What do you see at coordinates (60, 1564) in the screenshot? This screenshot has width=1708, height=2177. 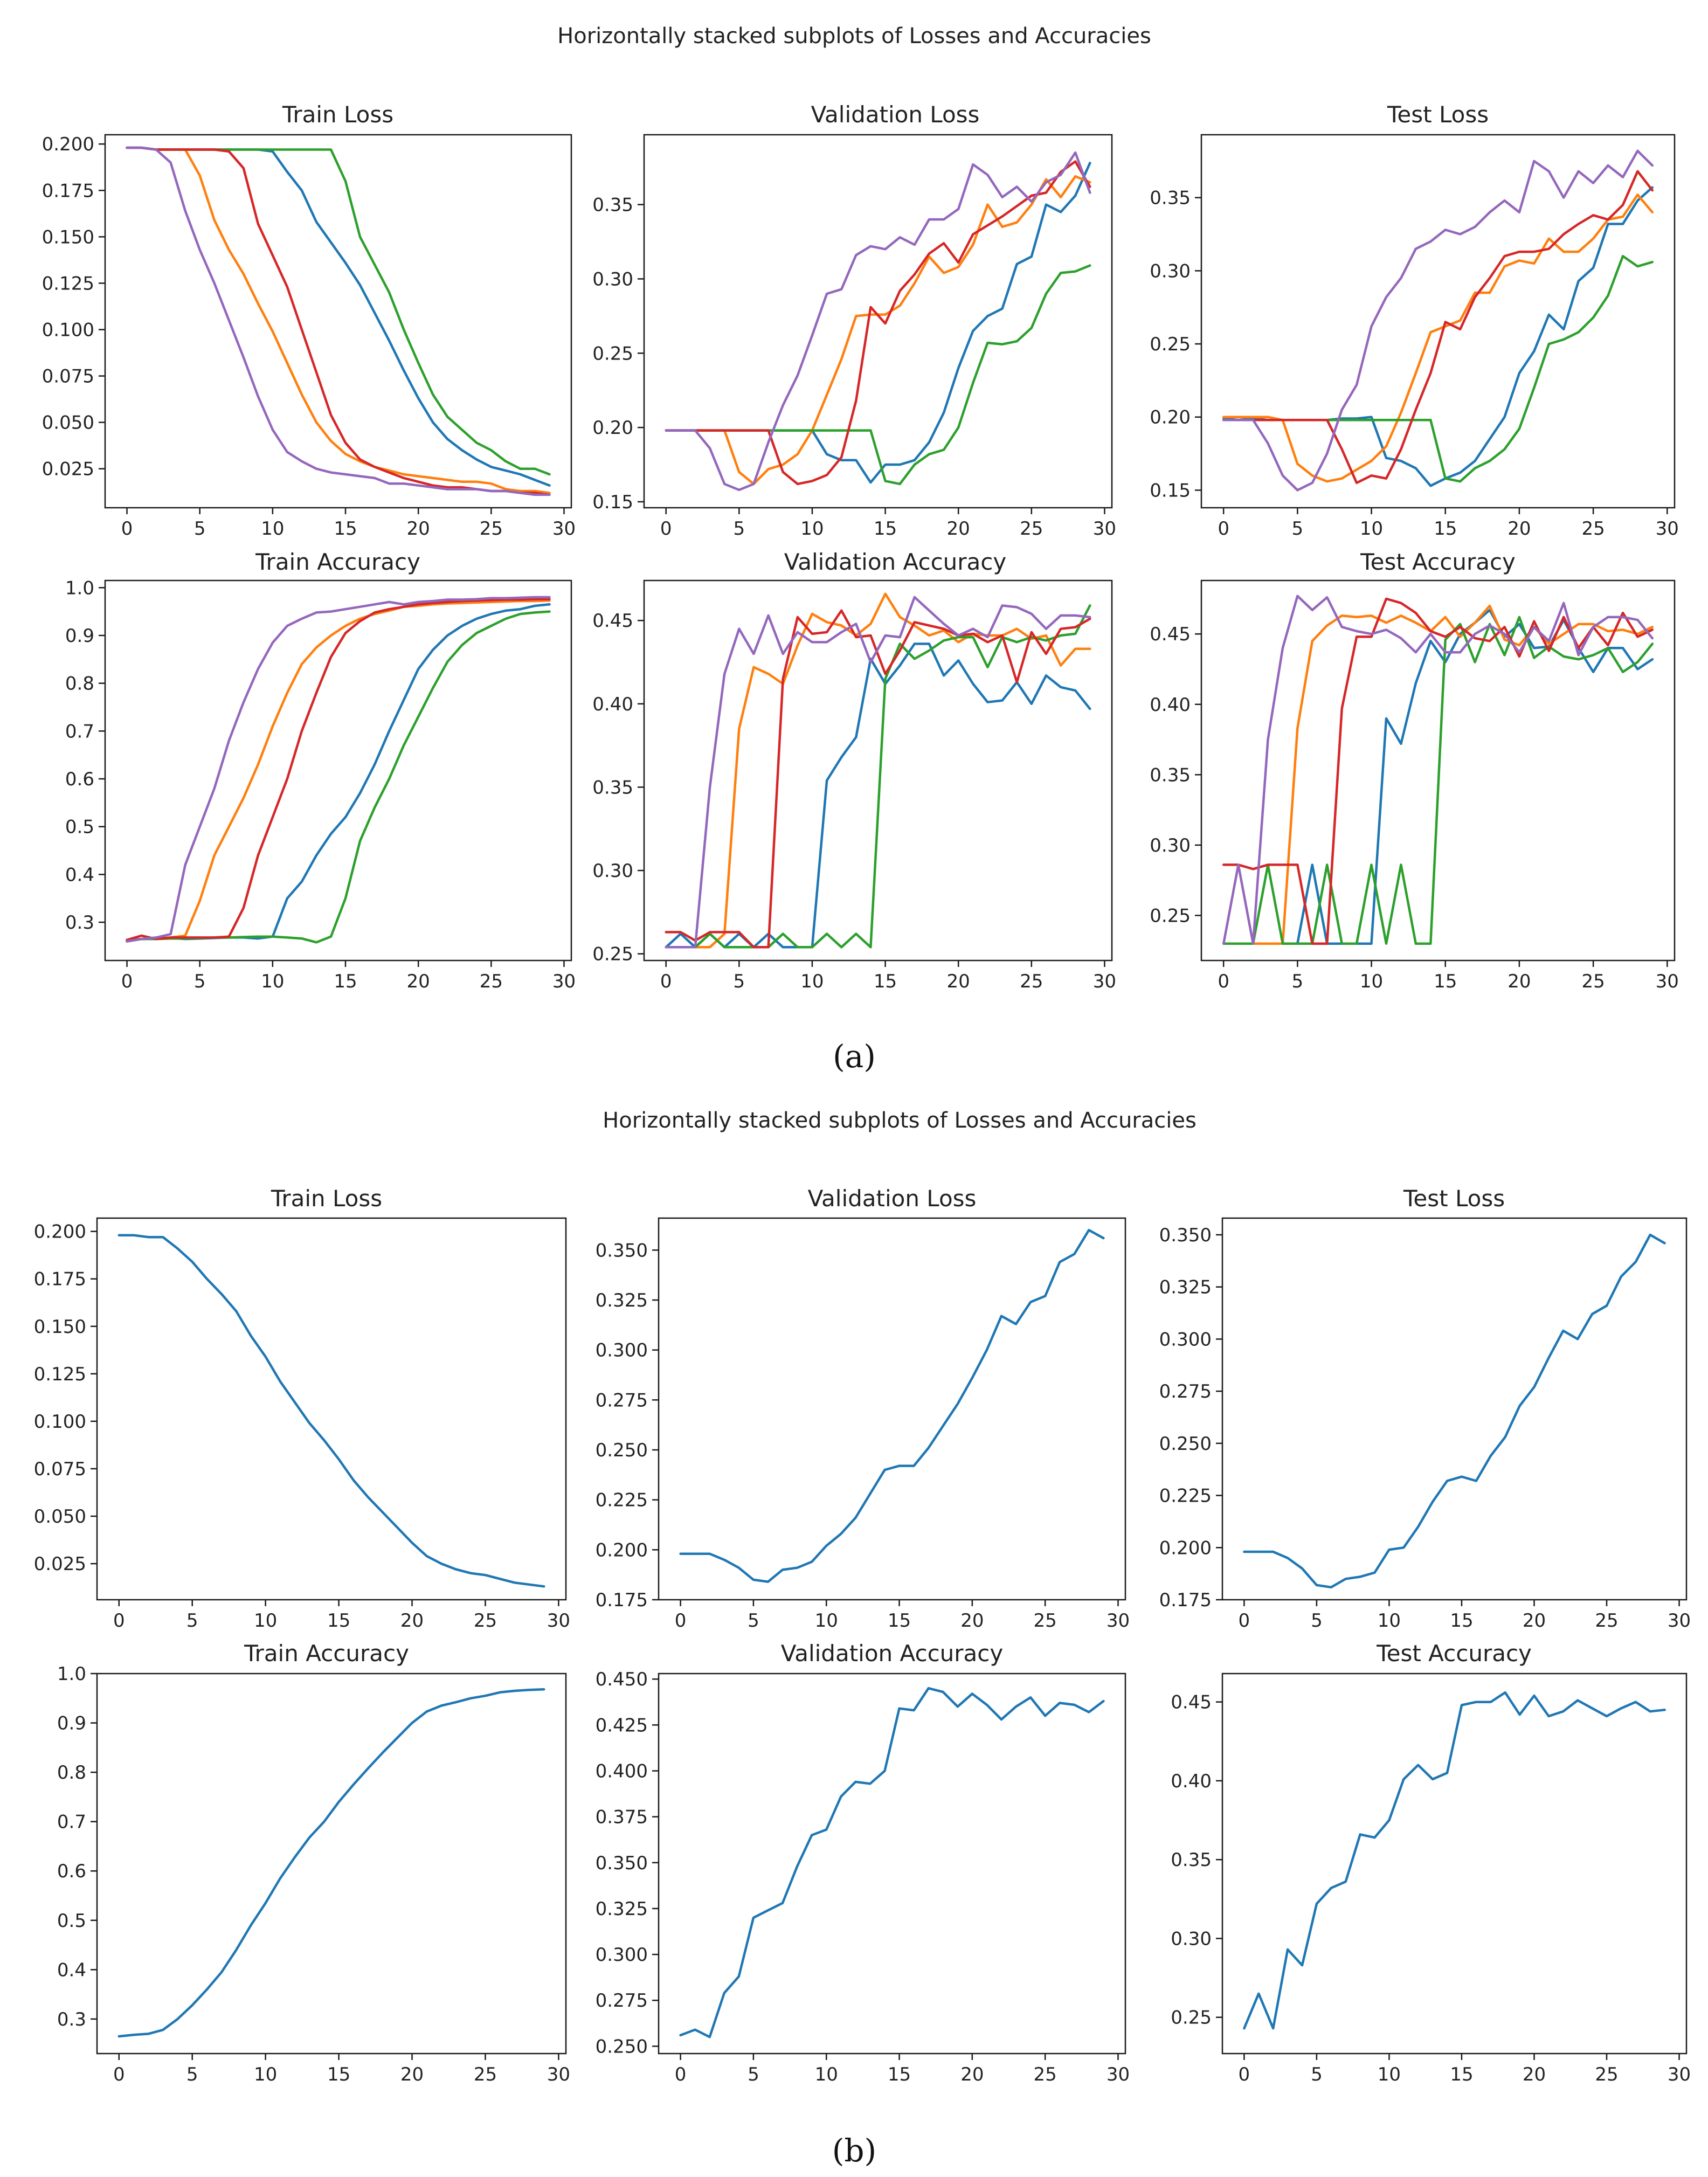 I see `y-tick-label: 0.025` at bounding box center [60, 1564].